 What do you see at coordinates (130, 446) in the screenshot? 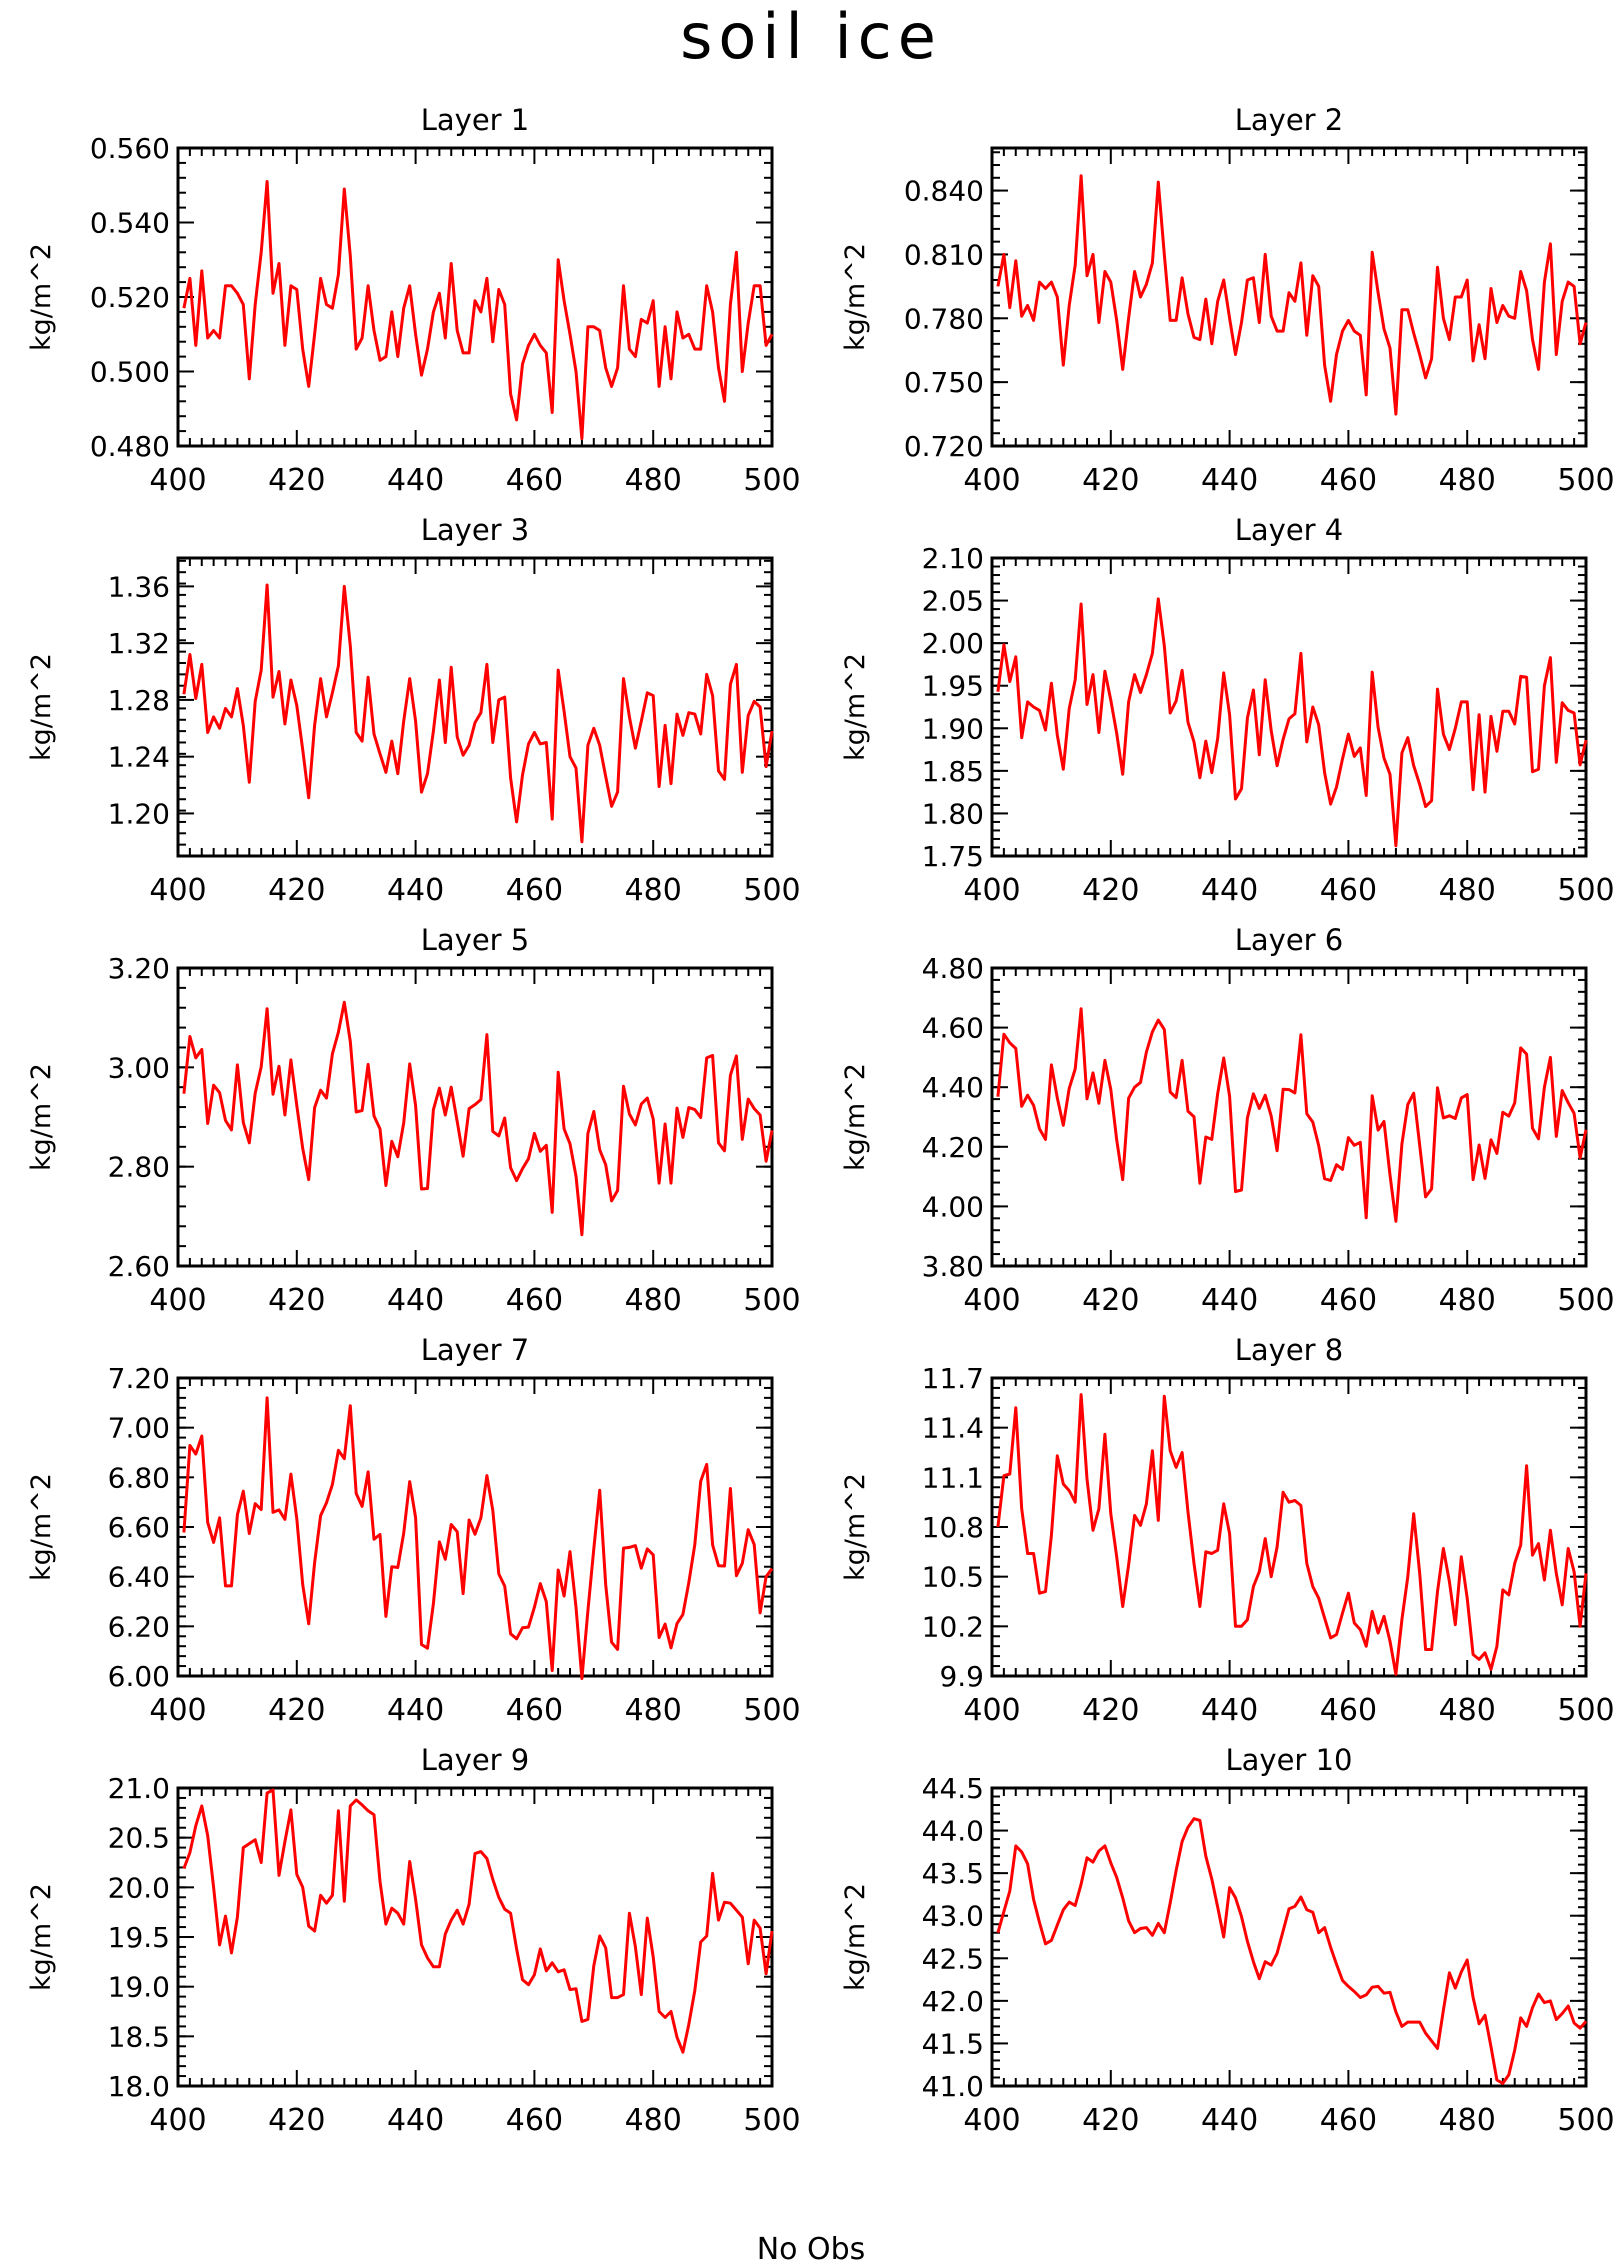
I see `y-tick-label: 0.480` at bounding box center [130, 446].